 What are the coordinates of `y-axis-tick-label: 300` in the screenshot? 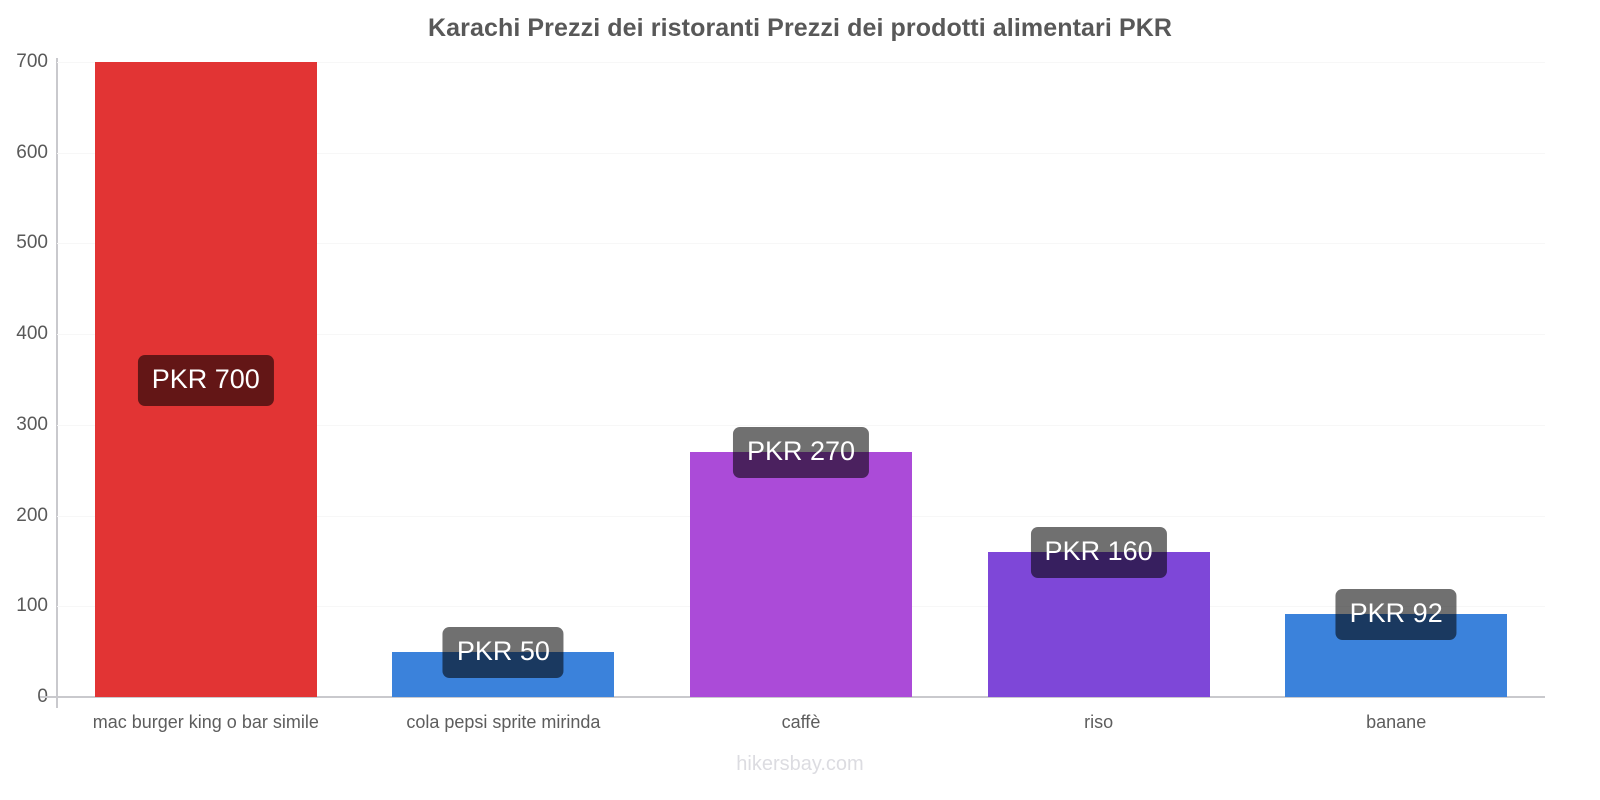 It's located at (32, 424).